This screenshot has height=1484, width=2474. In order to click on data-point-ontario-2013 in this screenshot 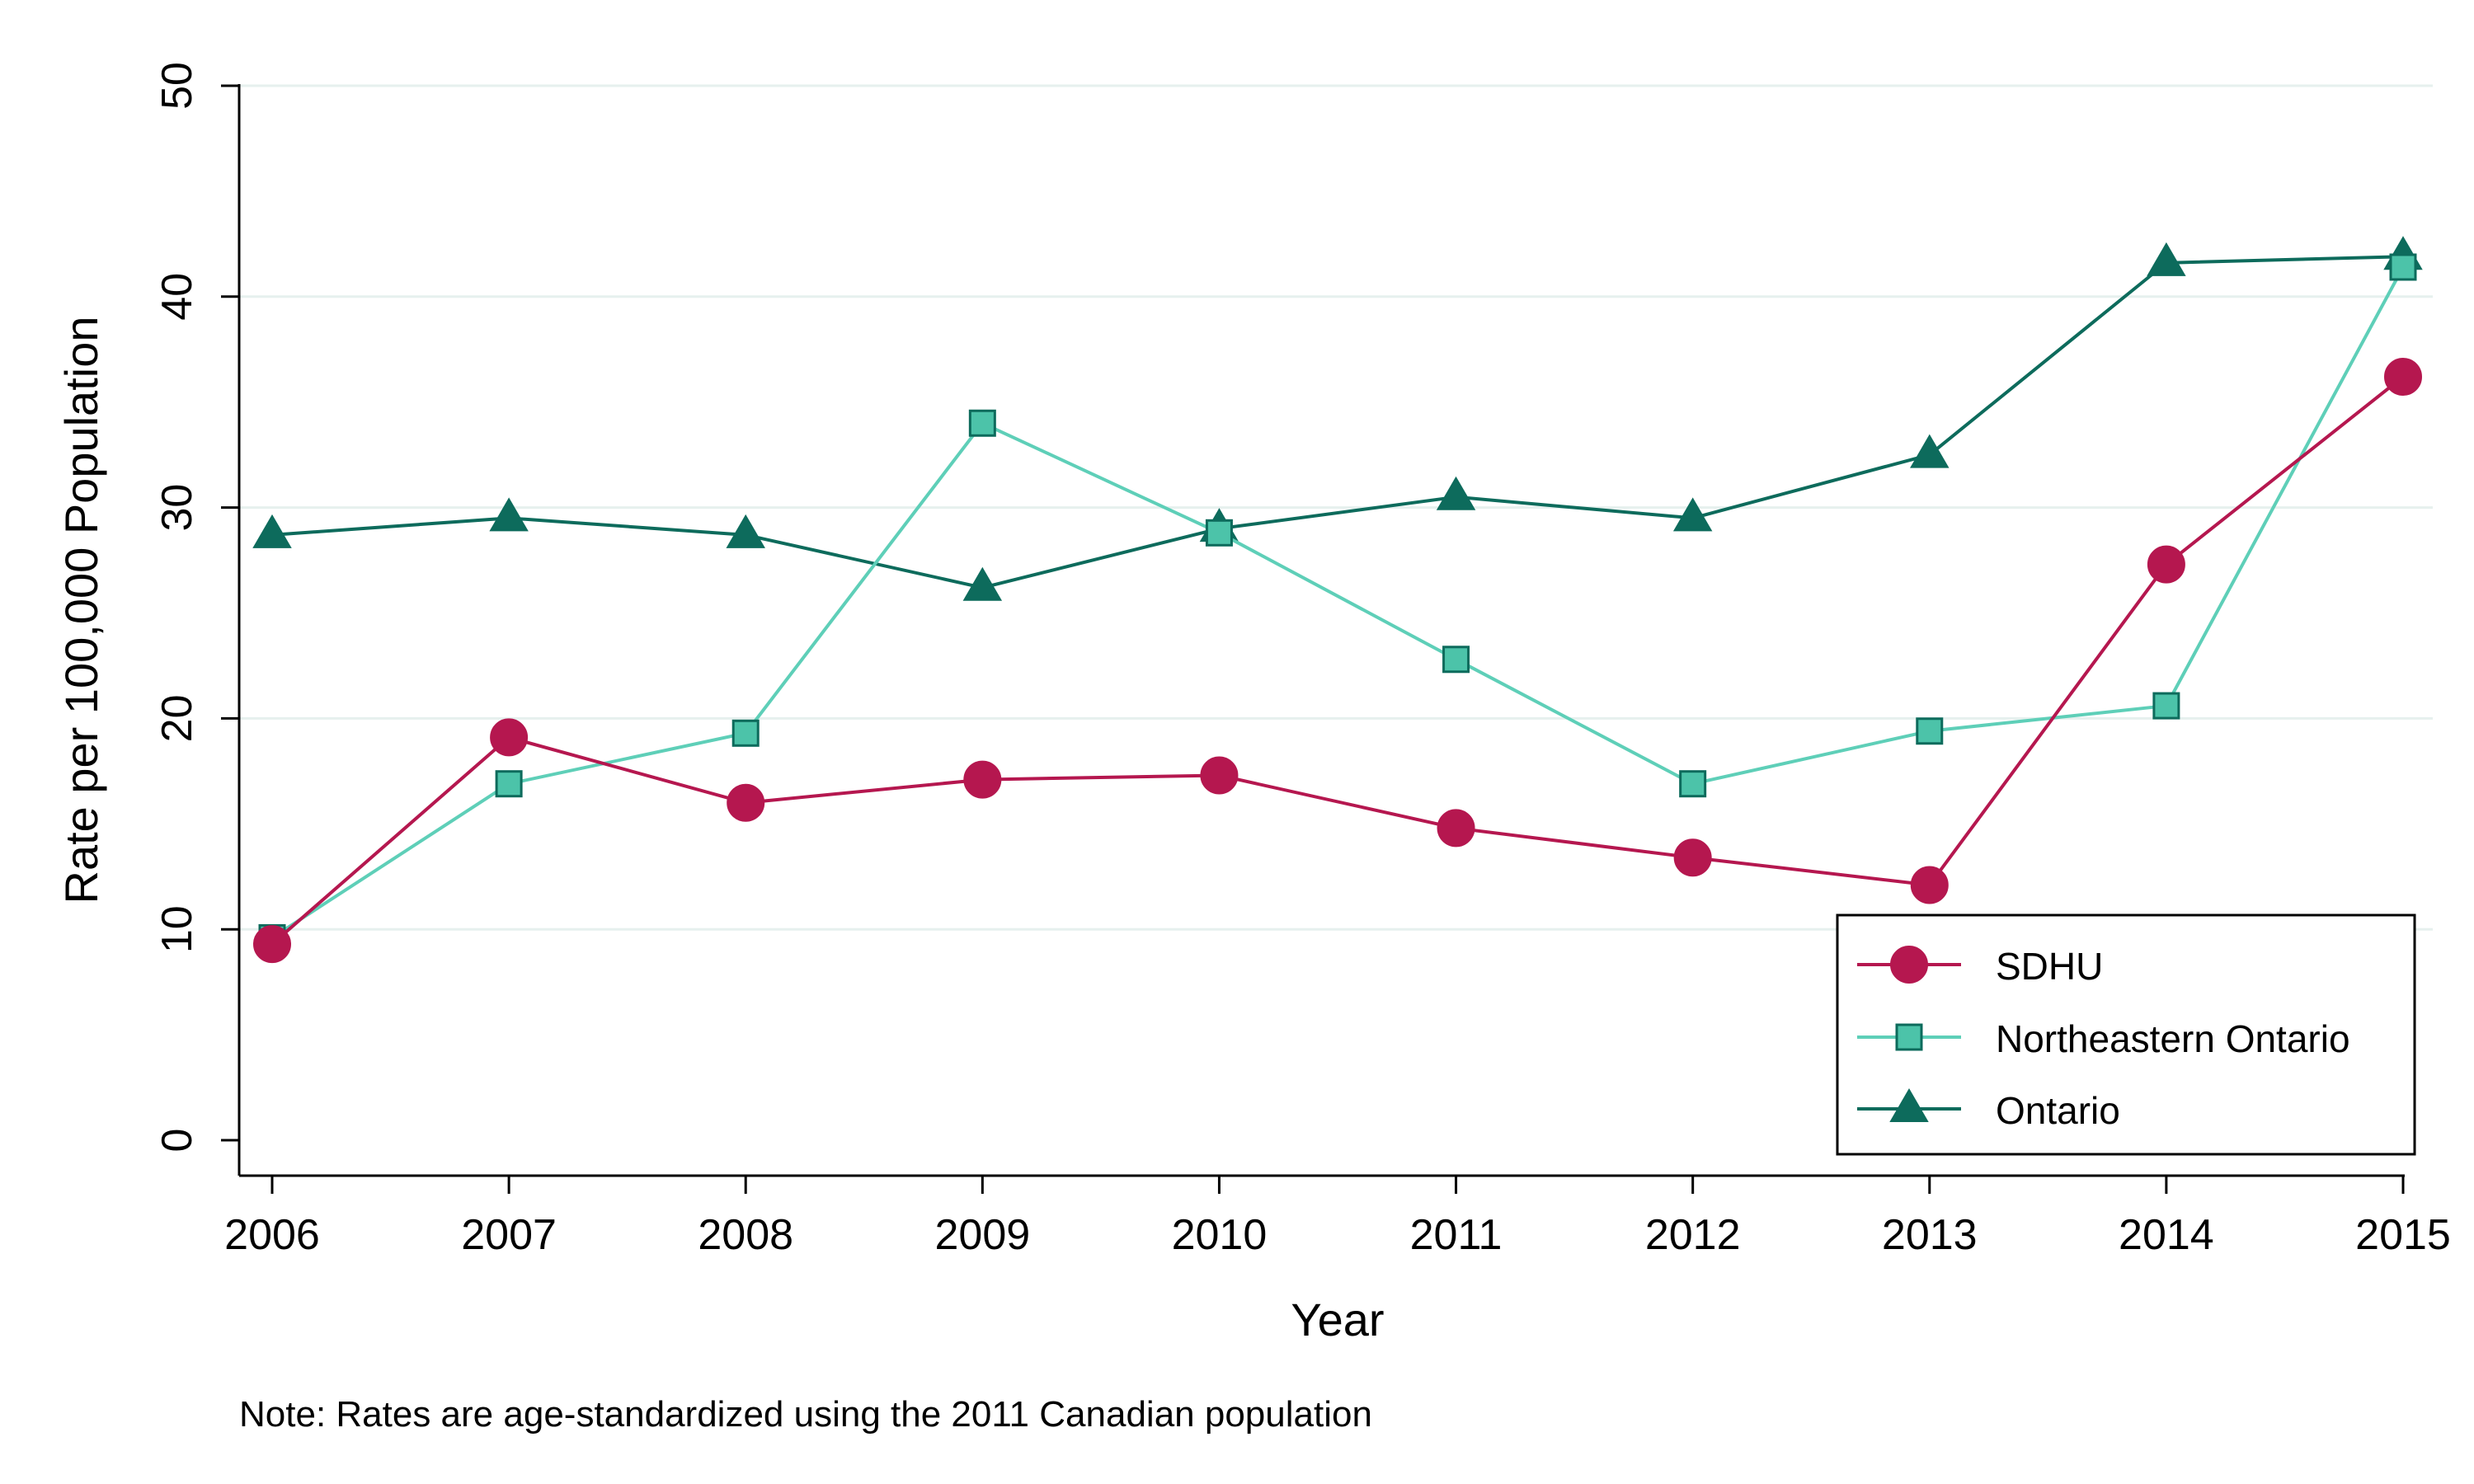, I will do `click(1930, 451)`.